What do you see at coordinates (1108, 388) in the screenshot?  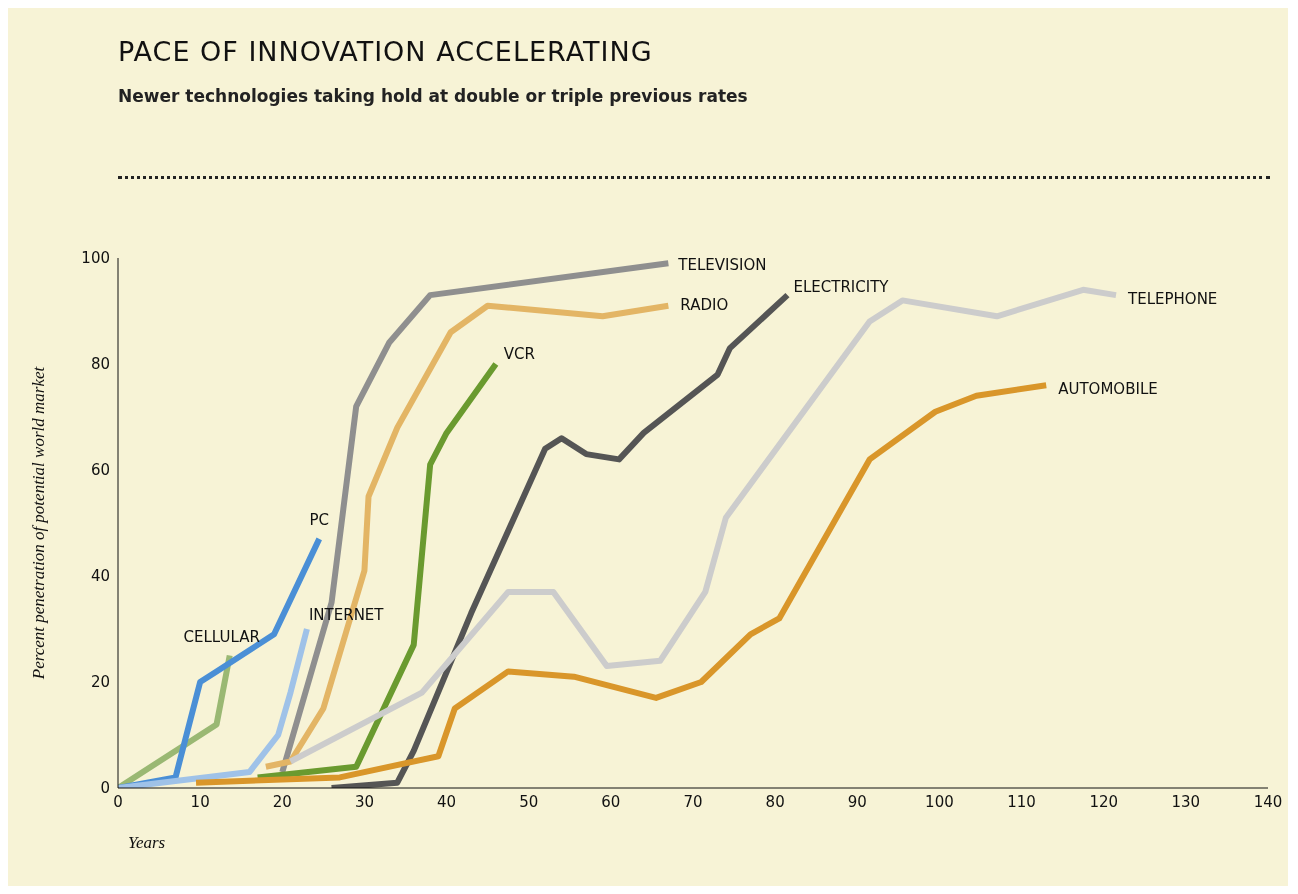 I see `series-label: AUTOMOBILE` at bounding box center [1108, 388].